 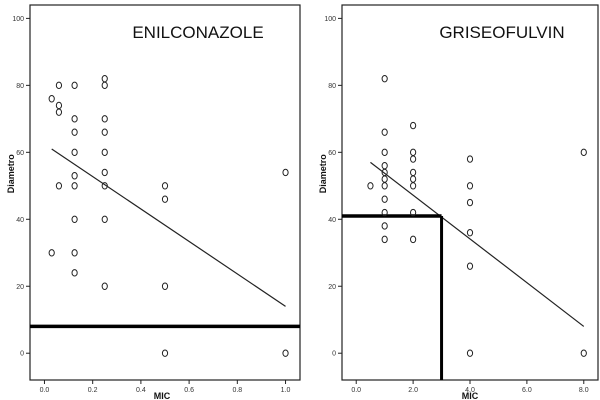 I want to click on x-tick-label: 0.8, so click(x=237, y=390).